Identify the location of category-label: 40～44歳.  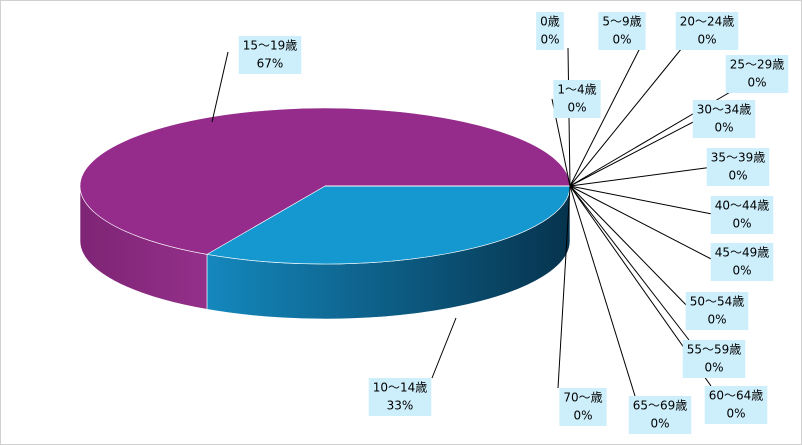
(742, 206).